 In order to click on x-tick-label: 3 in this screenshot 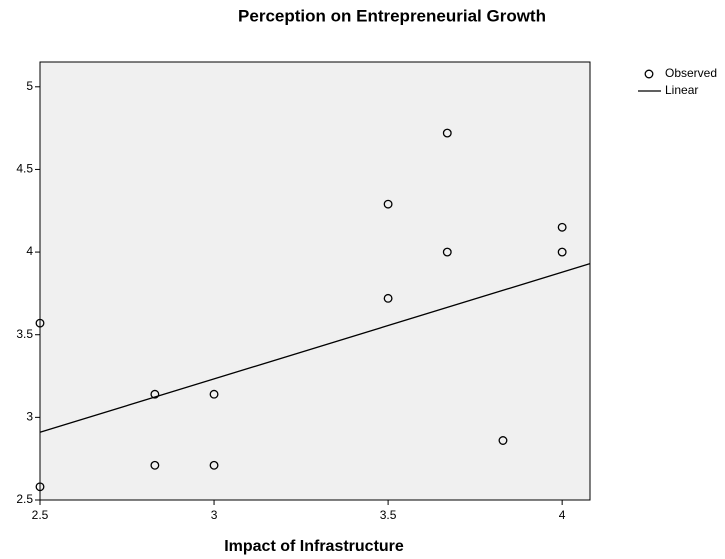, I will do `click(214, 515)`.